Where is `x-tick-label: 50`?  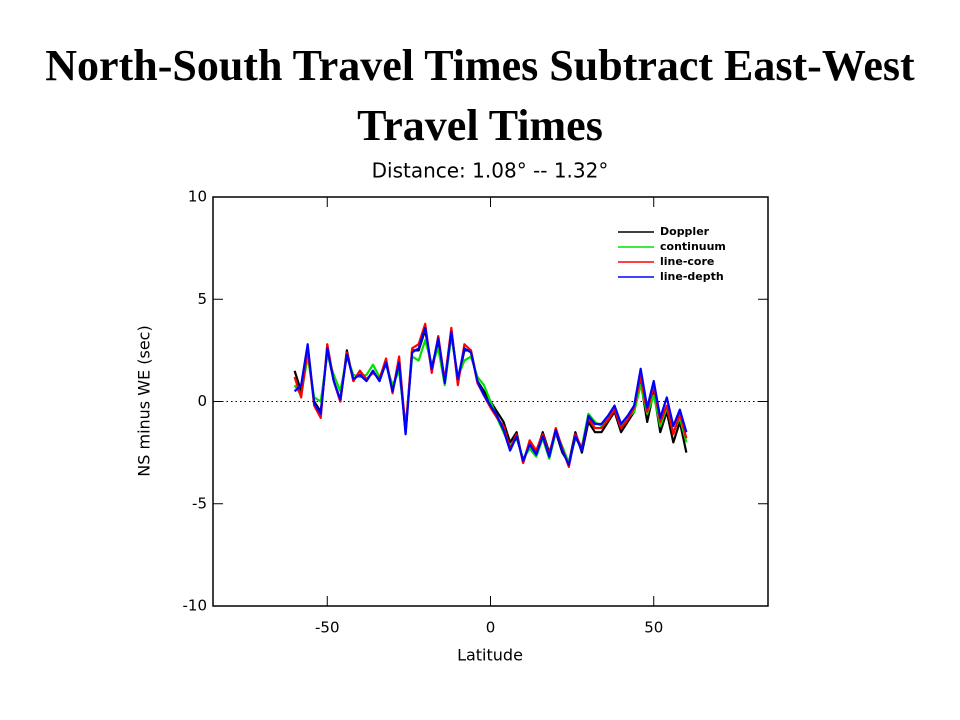
x-tick-label: 50 is located at coordinates (653, 628).